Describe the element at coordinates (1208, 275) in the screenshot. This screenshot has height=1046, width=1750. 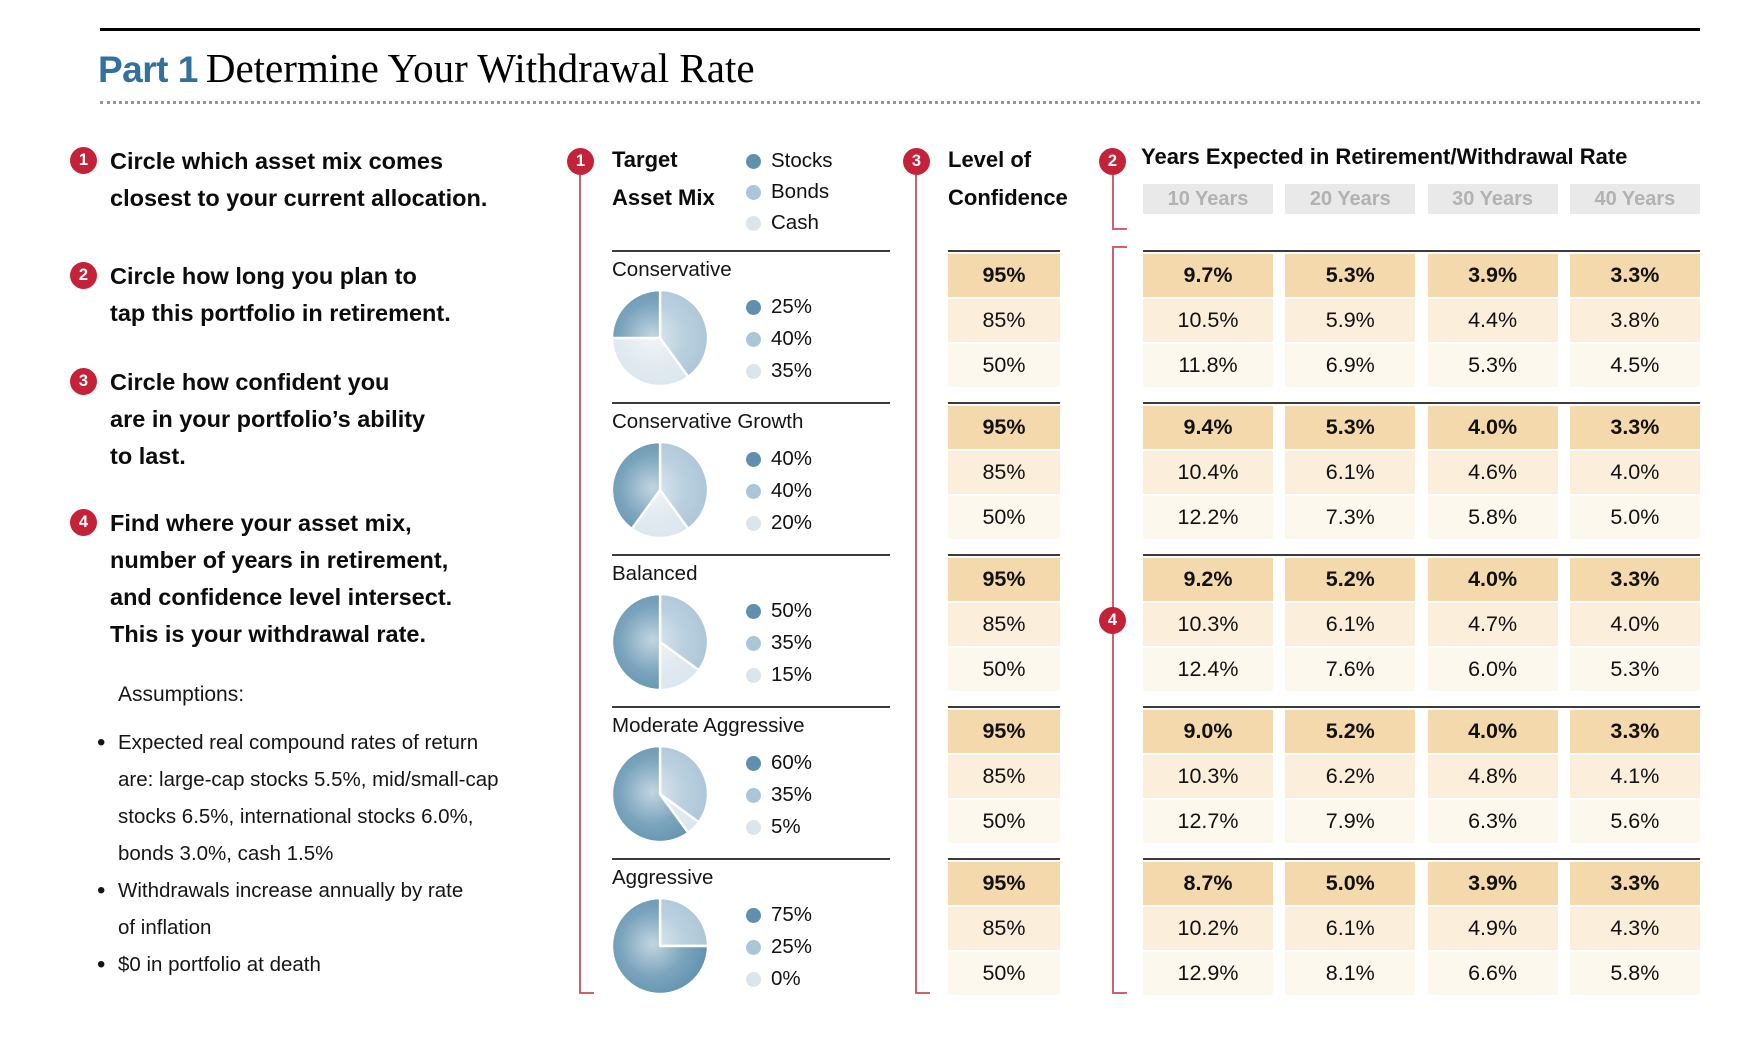
I see `rate-cell: 9.7%` at that location.